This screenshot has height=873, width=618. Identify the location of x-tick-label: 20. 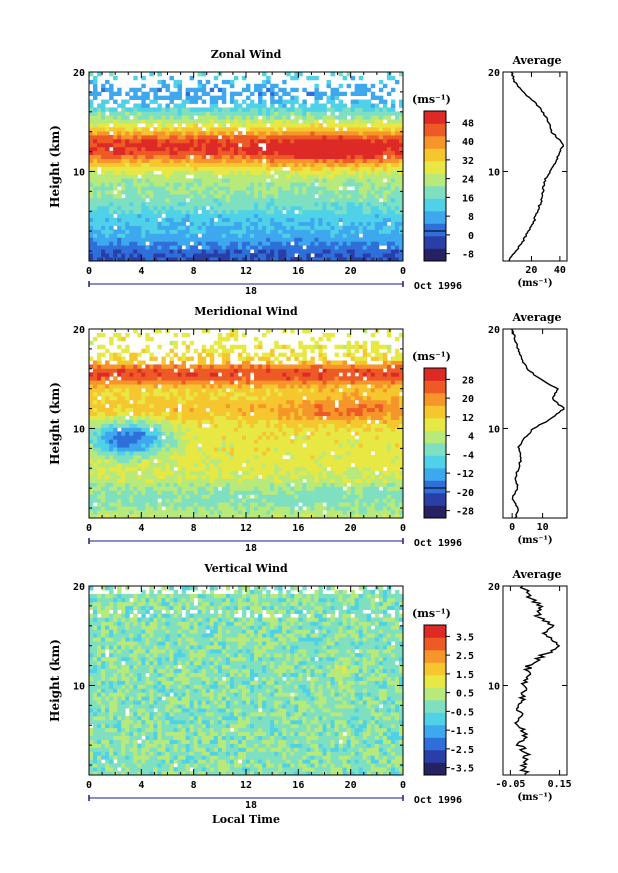
(351, 271).